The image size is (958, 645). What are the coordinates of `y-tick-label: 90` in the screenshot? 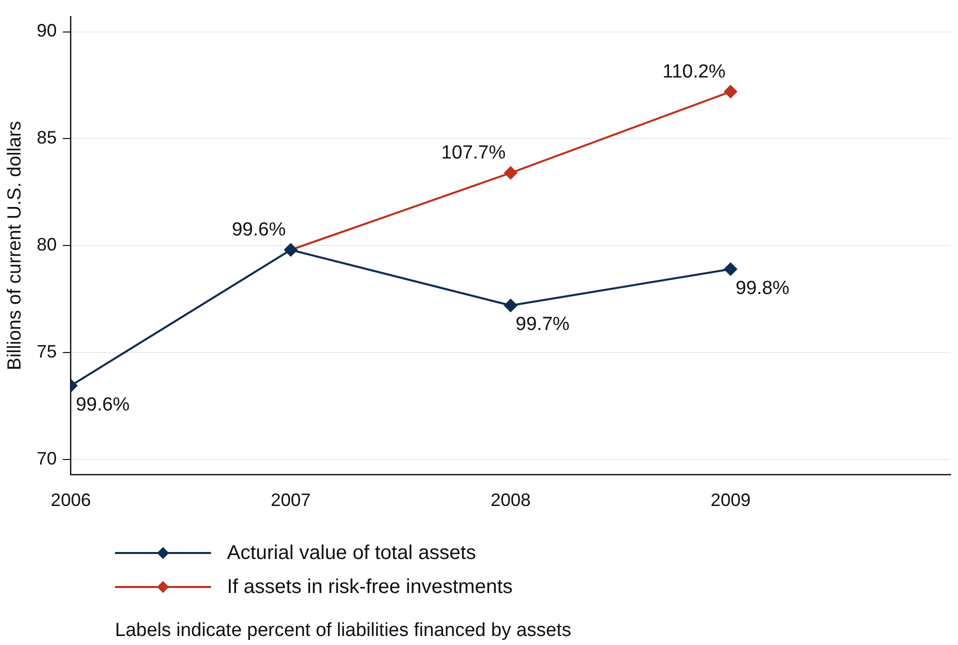 It's located at (46, 30).